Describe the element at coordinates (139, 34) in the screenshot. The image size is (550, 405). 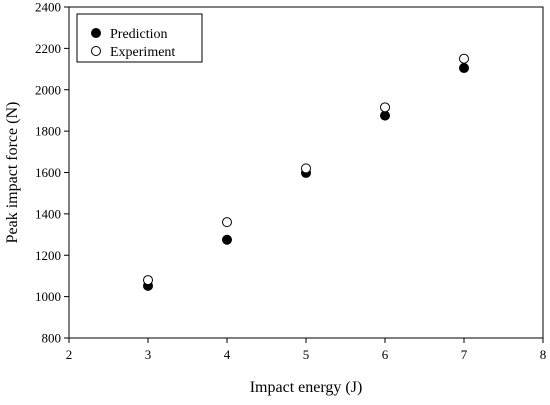
I see `legend-label-prediction: Prediction` at that location.